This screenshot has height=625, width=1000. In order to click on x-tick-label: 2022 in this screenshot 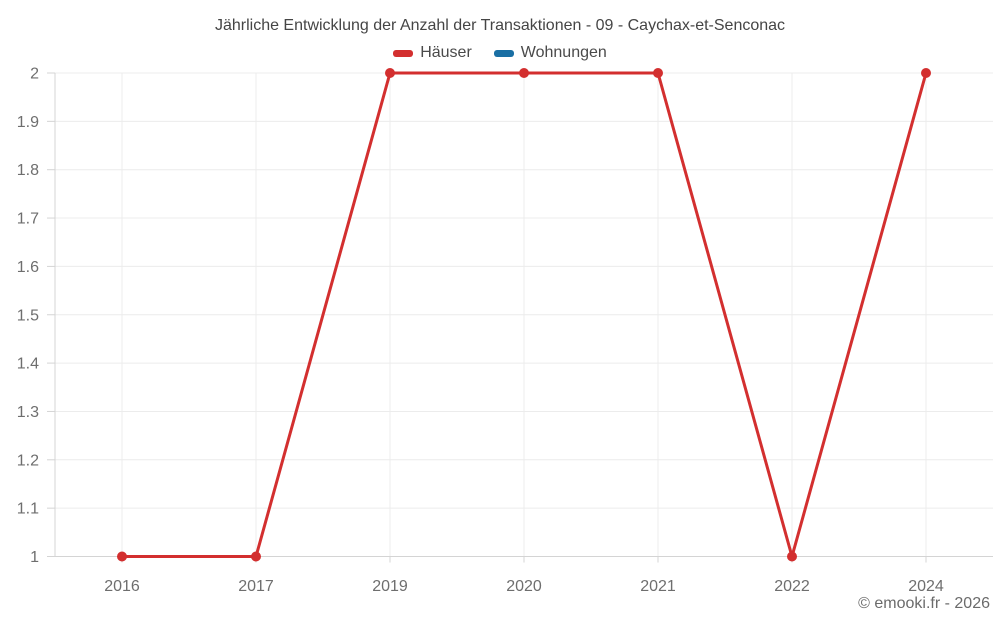, I will do `click(792, 586)`.